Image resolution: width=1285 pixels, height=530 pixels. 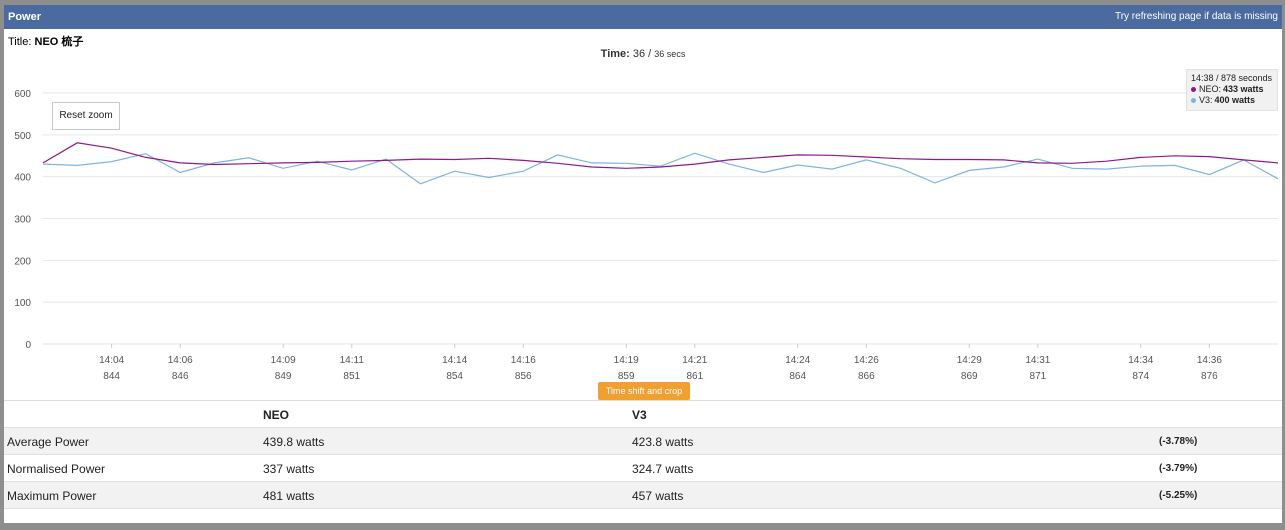 I want to click on stats-label: Maximum Power, so click(x=52, y=496).